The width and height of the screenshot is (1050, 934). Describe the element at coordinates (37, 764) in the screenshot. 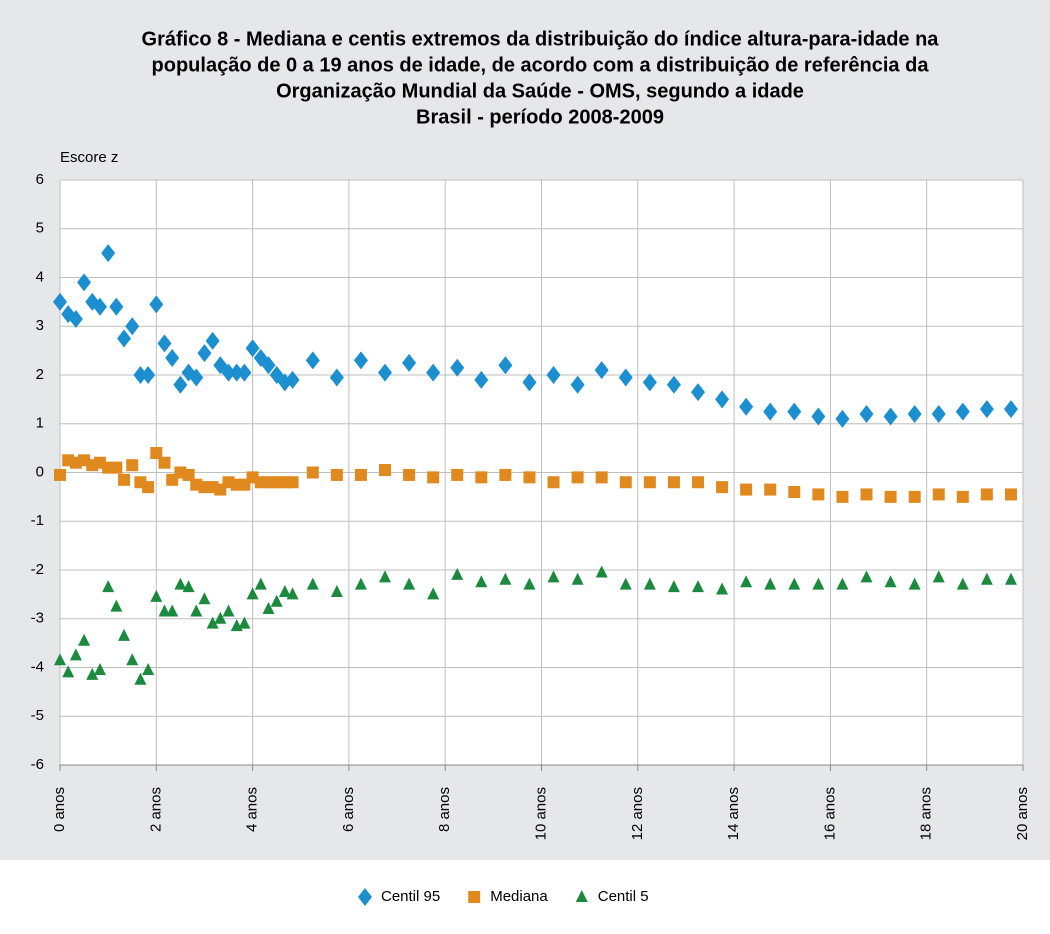

I see `y-tick-label: -6` at that location.